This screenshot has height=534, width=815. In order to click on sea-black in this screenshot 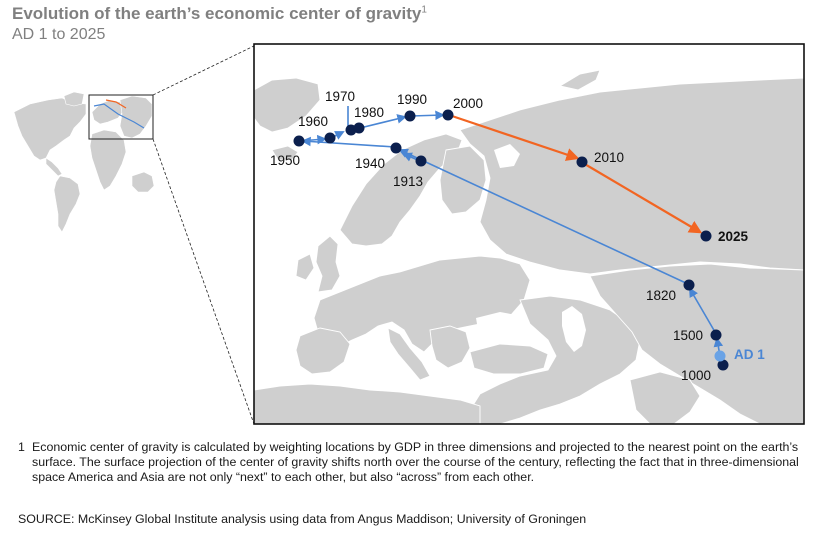, I will do `click(503, 324)`.